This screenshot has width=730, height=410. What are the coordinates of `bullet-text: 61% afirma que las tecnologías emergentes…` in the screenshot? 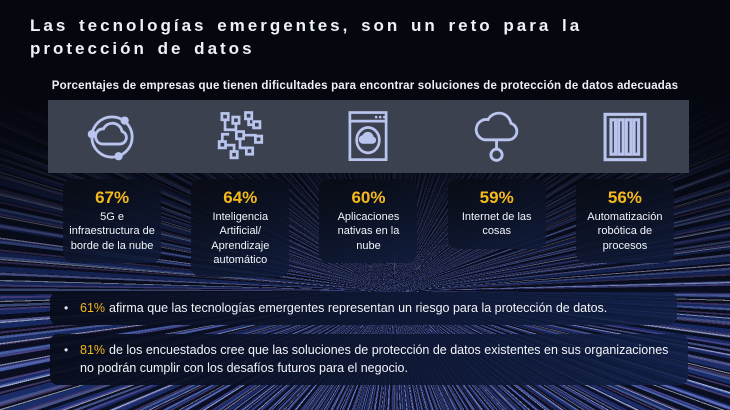 It's located at (343, 308).